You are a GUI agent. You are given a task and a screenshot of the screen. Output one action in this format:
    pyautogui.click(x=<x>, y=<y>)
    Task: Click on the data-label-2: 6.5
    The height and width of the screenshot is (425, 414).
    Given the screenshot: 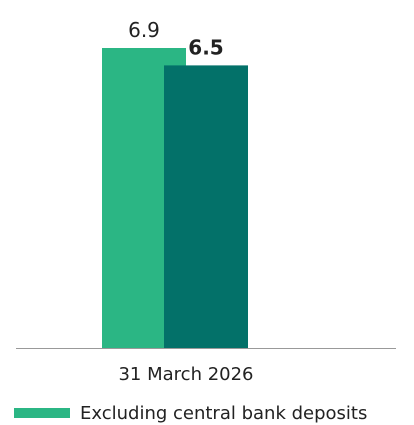 What is the action you would take?
    pyautogui.click(x=205, y=47)
    